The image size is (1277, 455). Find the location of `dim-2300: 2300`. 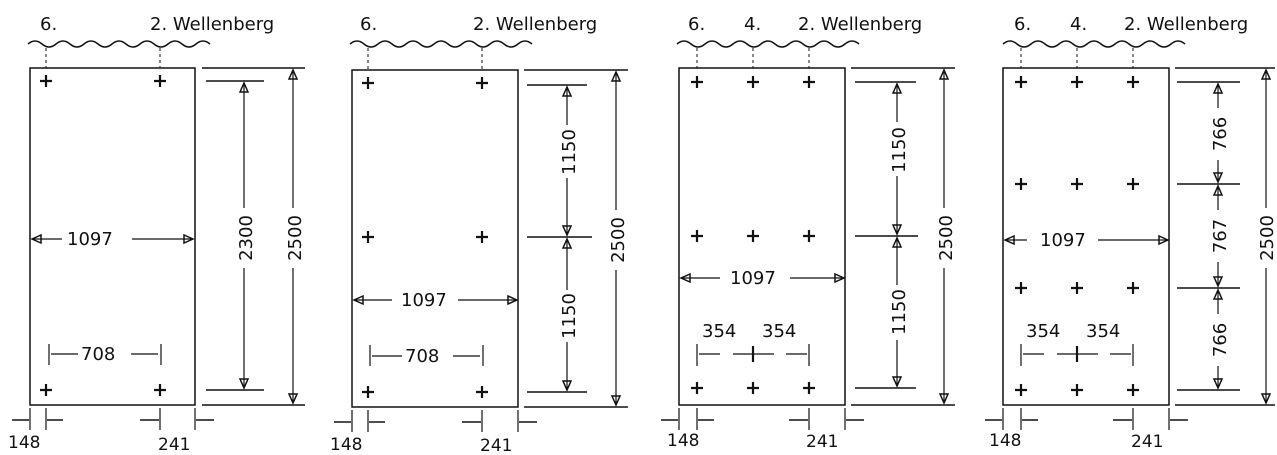

dim-2300: 2300 is located at coordinates (246, 235).